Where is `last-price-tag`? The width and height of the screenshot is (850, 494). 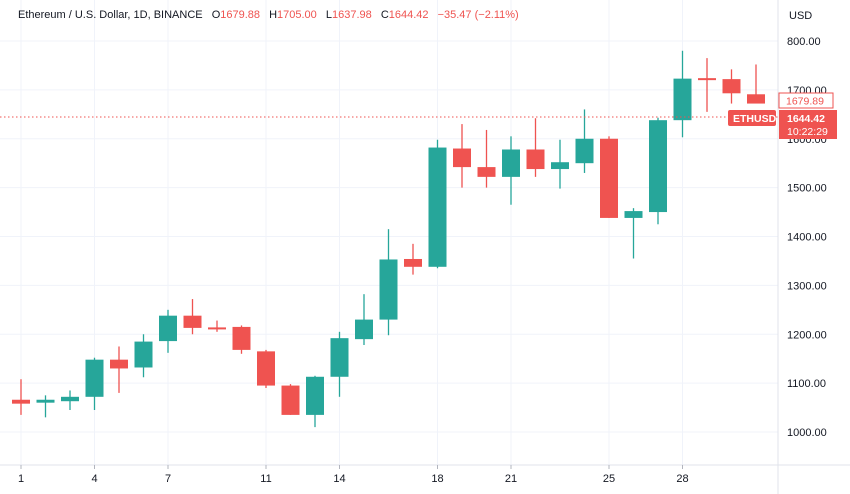
last-price-tag is located at coordinates (808, 124).